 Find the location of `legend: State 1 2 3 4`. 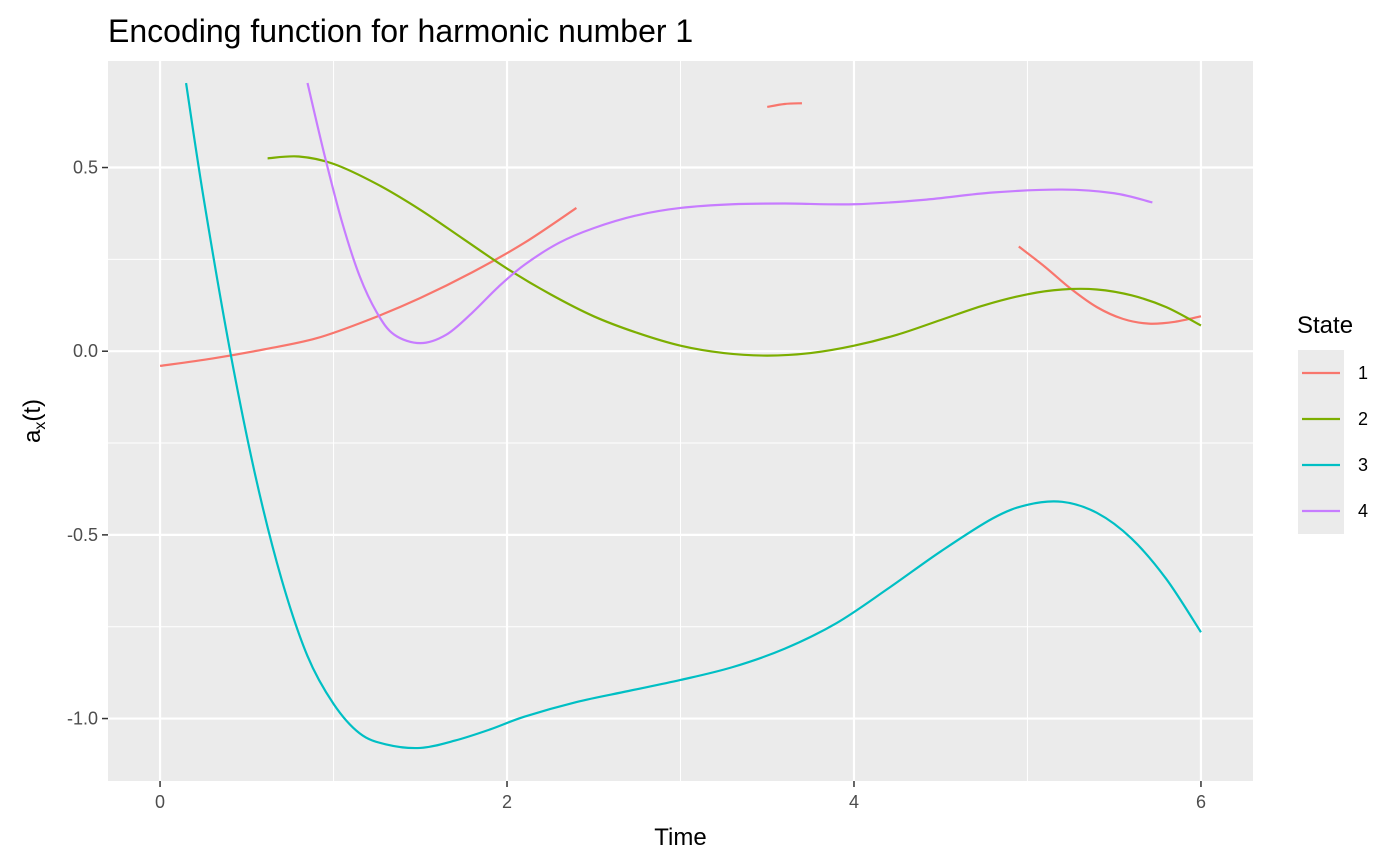

legend: State 1 2 3 4 is located at coordinates (1332, 423).